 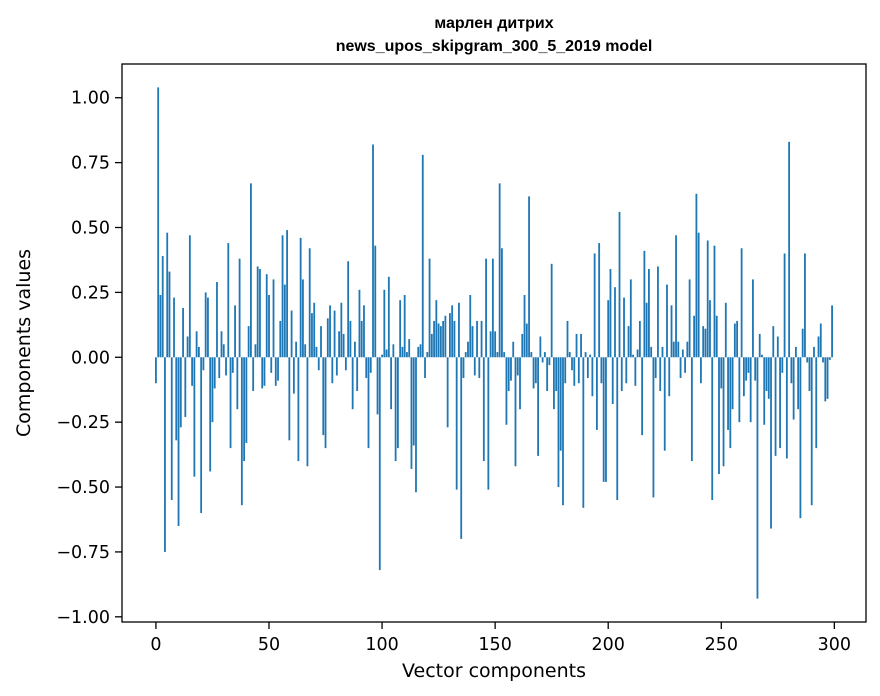 I want to click on y-tick-label: 0.00, so click(x=90, y=358).